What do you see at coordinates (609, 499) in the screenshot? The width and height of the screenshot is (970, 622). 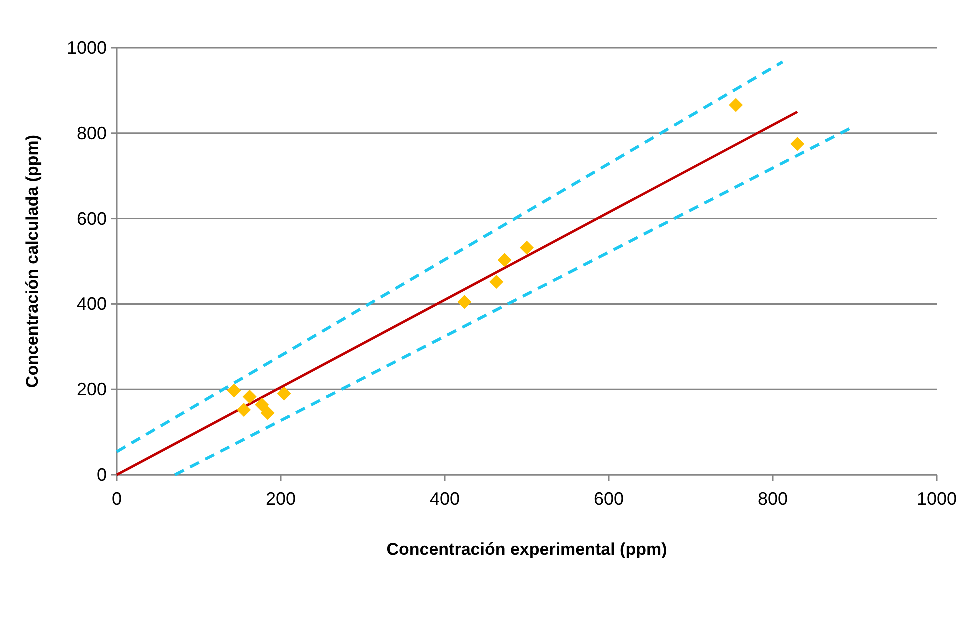 I see `x-tick-label: 600` at bounding box center [609, 499].